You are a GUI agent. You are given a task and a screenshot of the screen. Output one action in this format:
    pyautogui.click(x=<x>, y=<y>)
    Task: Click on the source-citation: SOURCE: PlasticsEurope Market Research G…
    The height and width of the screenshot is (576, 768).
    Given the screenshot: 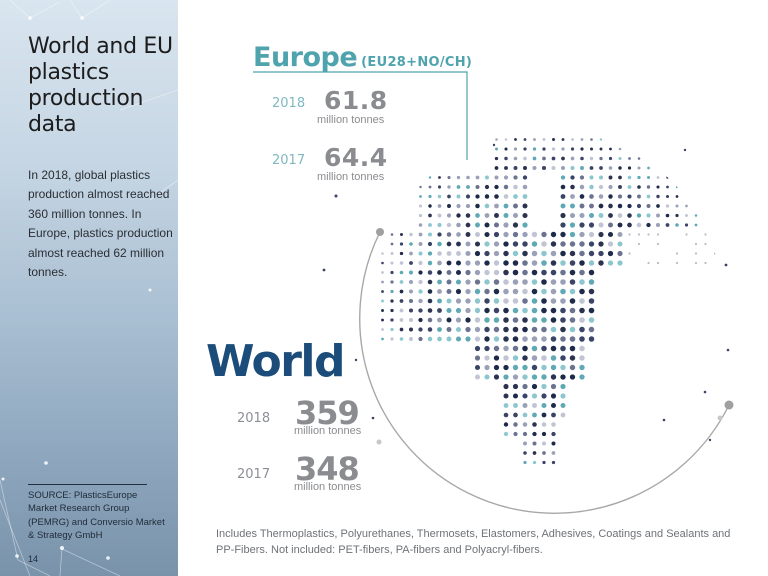 What is the action you would take?
    pyautogui.click(x=96, y=516)
    